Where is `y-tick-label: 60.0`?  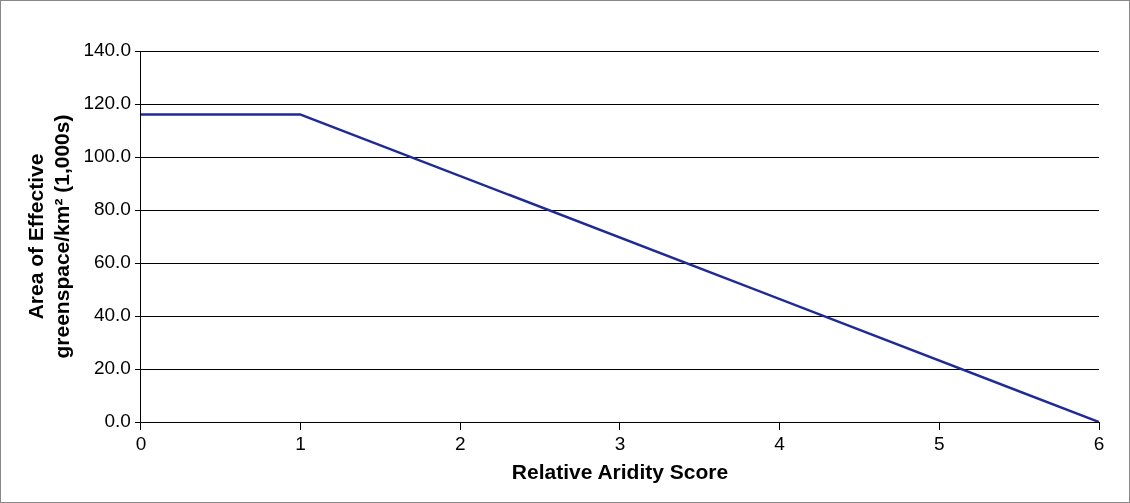
y-tick-label: 60.0 is located at coordinates (112, 262).